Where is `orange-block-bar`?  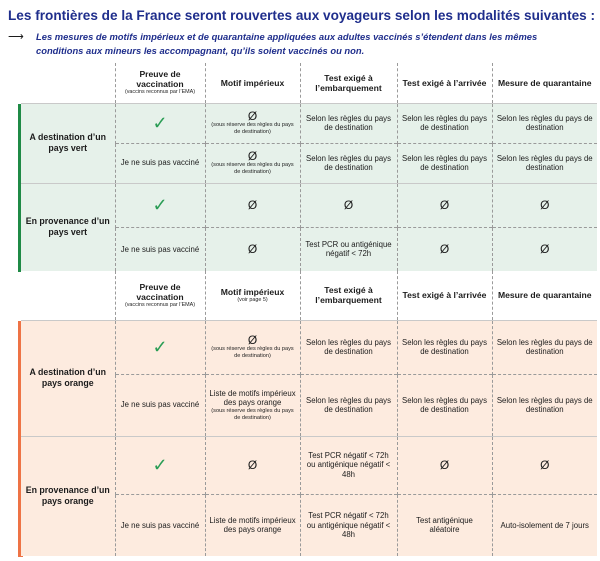
orange-block-bar is located at coordinates (20, 439).